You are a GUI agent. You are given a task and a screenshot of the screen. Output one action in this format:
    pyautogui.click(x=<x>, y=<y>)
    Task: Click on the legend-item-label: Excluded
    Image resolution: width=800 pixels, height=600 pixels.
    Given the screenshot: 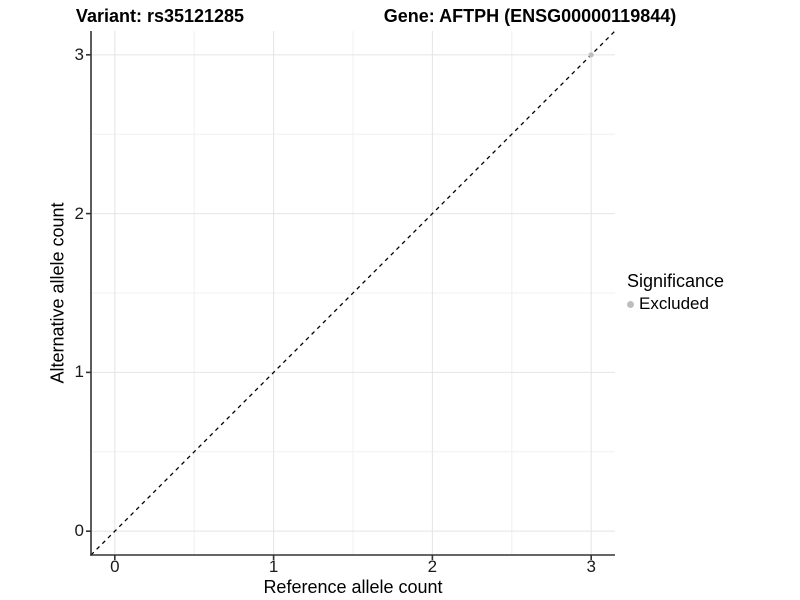 What is the action you would take?
    pyautogui.click(x=674, y=303)
    